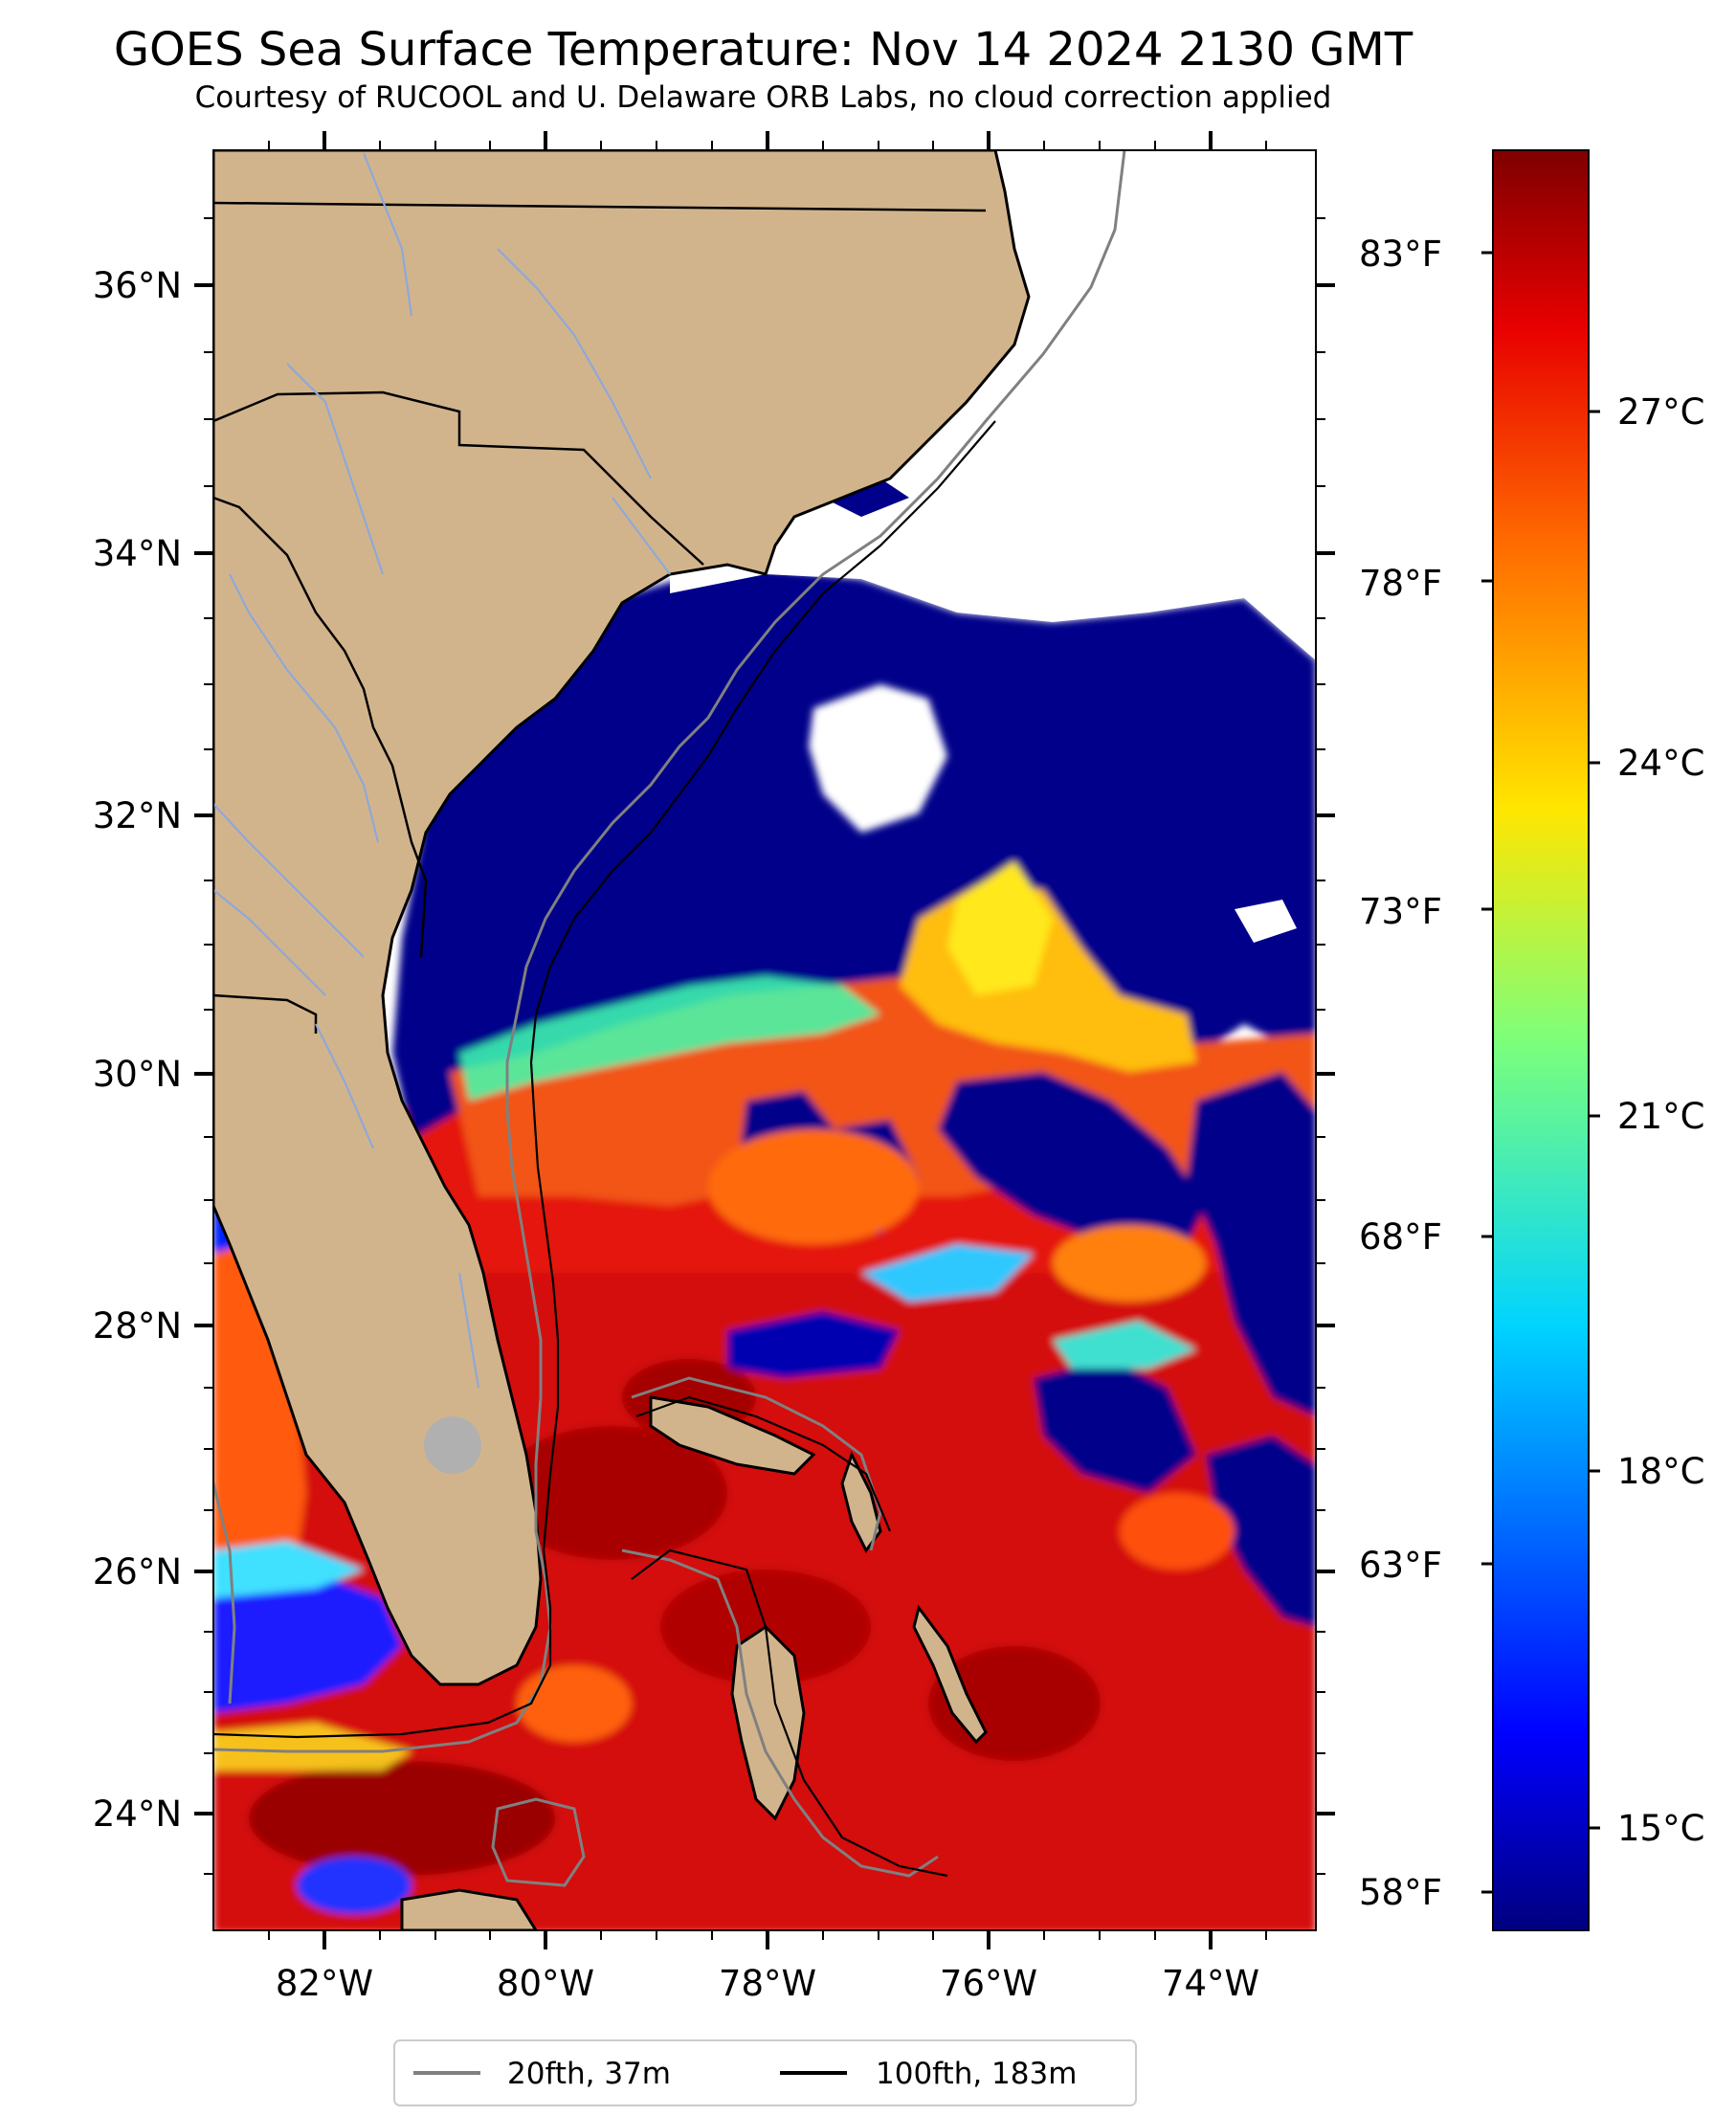 The width and height of the screenshot is (1736, 2116). What do you see at coordinates (1487, 1072) in the screenshot?
I see `fahrenheit-ticks` at bounding box center [1487, 1072].